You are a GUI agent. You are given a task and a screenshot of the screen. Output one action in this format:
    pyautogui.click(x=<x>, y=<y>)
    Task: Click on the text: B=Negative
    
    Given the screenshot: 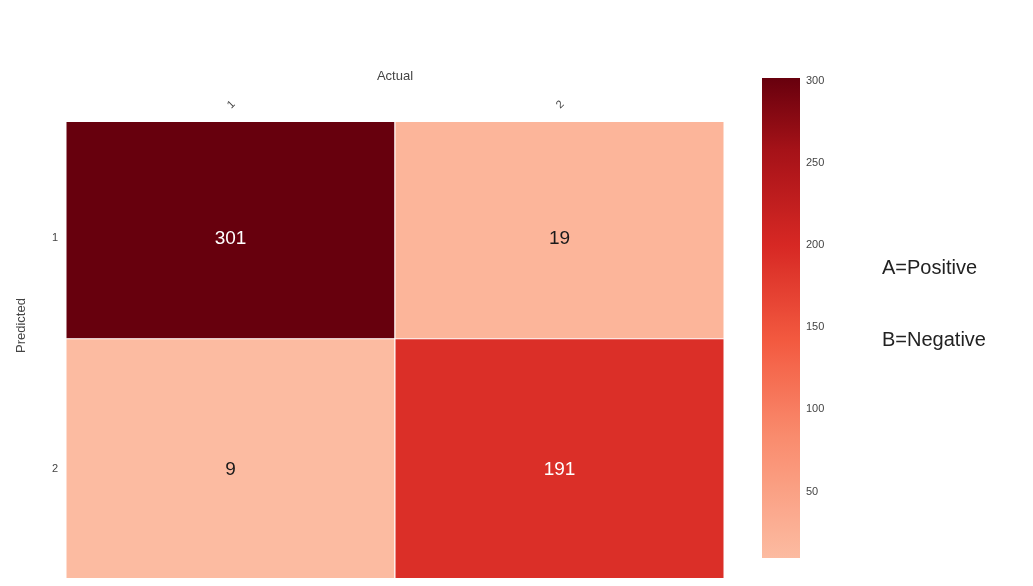 What is the action you would take?
    pyautogui.click(x=934, y=339)
    